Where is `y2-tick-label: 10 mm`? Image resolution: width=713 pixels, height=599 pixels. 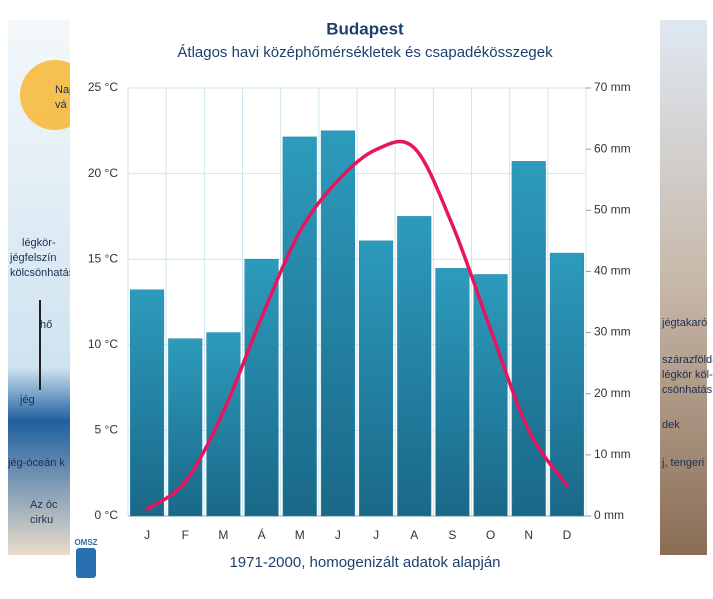 y2-tick-label: 10 mm is located at coordinates (612, 454).